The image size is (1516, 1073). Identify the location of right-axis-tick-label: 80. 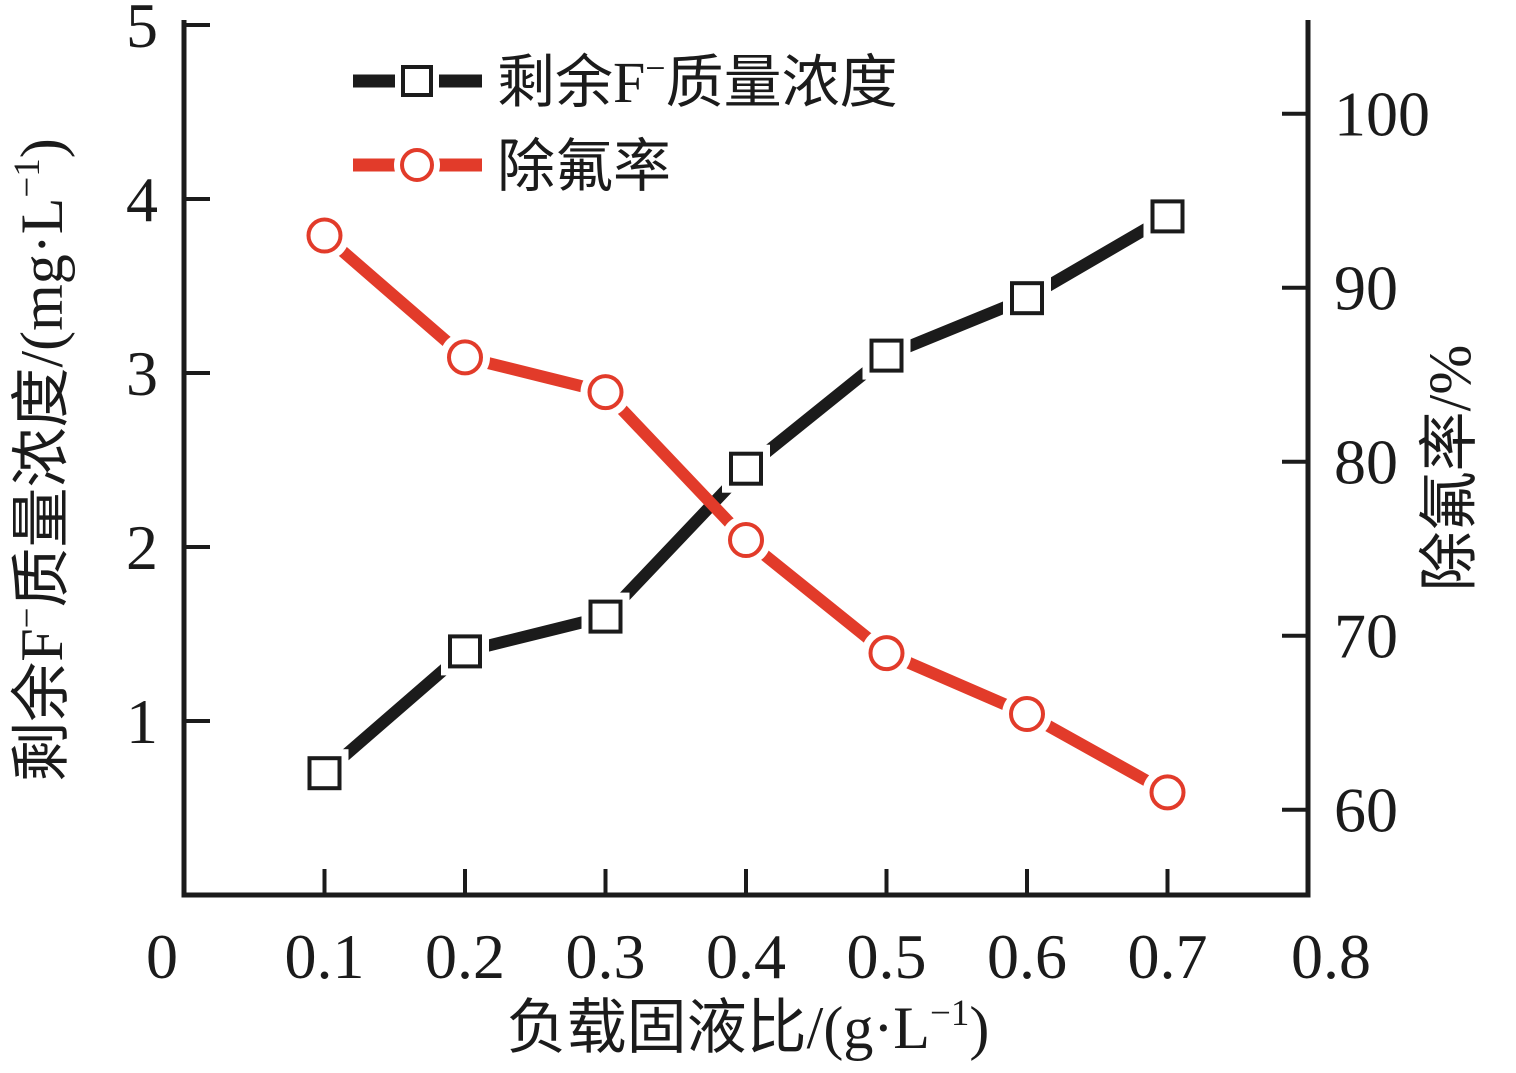
(1366, 462).